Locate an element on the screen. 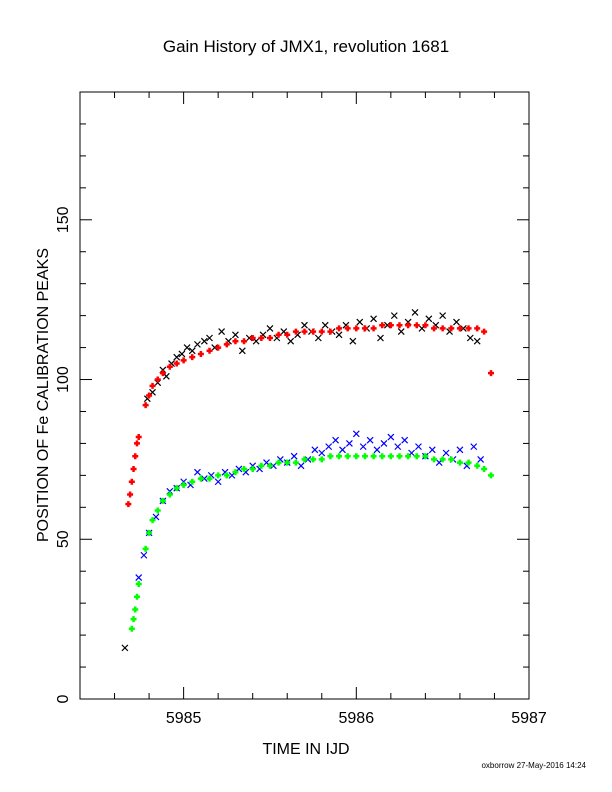 Image resolution: width=612 pixels, height=792 pixels. x-tick-label: 5987 is located at coordinates (529, 718).